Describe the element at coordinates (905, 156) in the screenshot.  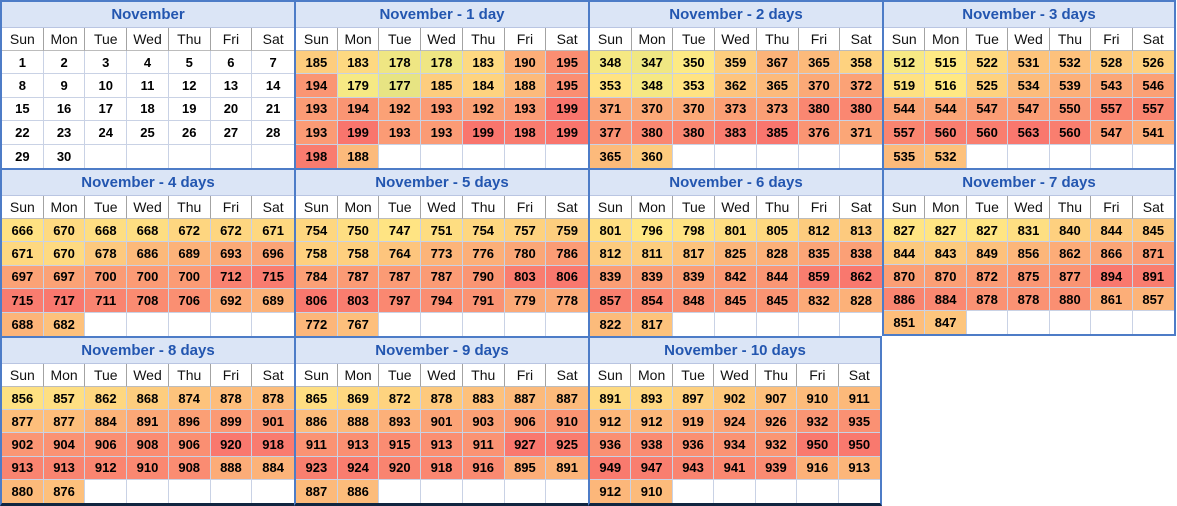
I see `value-cell: 535` at that location.